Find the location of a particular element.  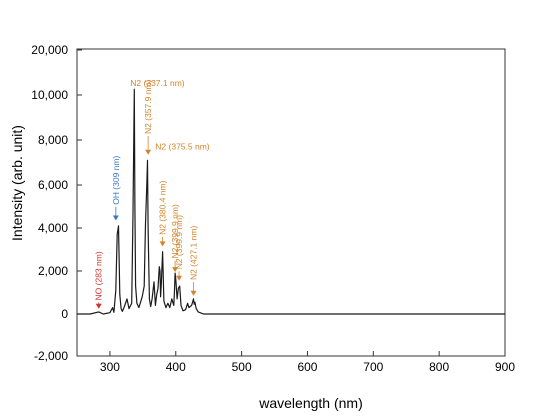

y-tick-label: 4,000 is located at coordinates (53, 228).